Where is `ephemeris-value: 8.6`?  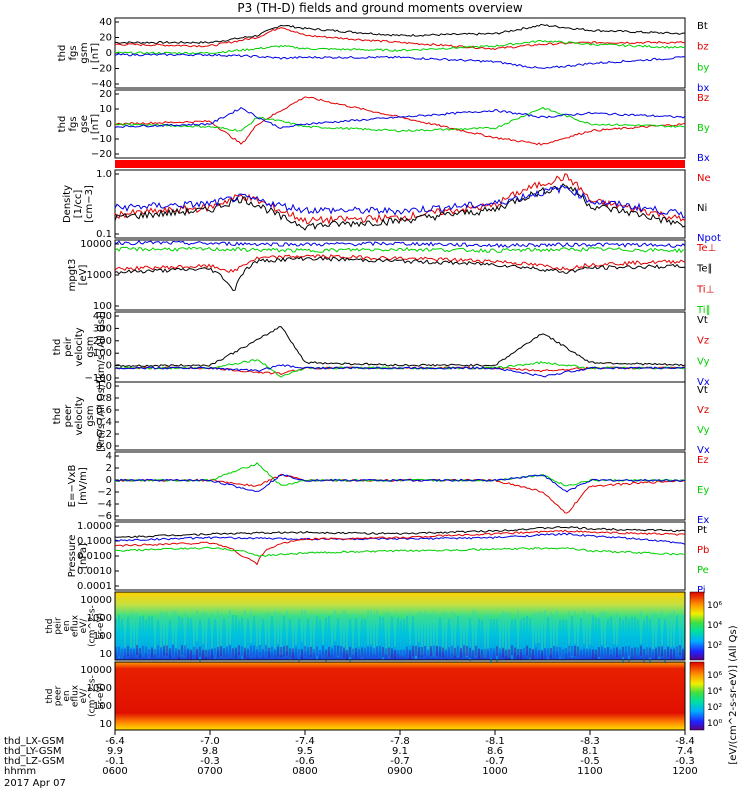
ephemeris-value: 8.6 is located at coordinates (495, 751).